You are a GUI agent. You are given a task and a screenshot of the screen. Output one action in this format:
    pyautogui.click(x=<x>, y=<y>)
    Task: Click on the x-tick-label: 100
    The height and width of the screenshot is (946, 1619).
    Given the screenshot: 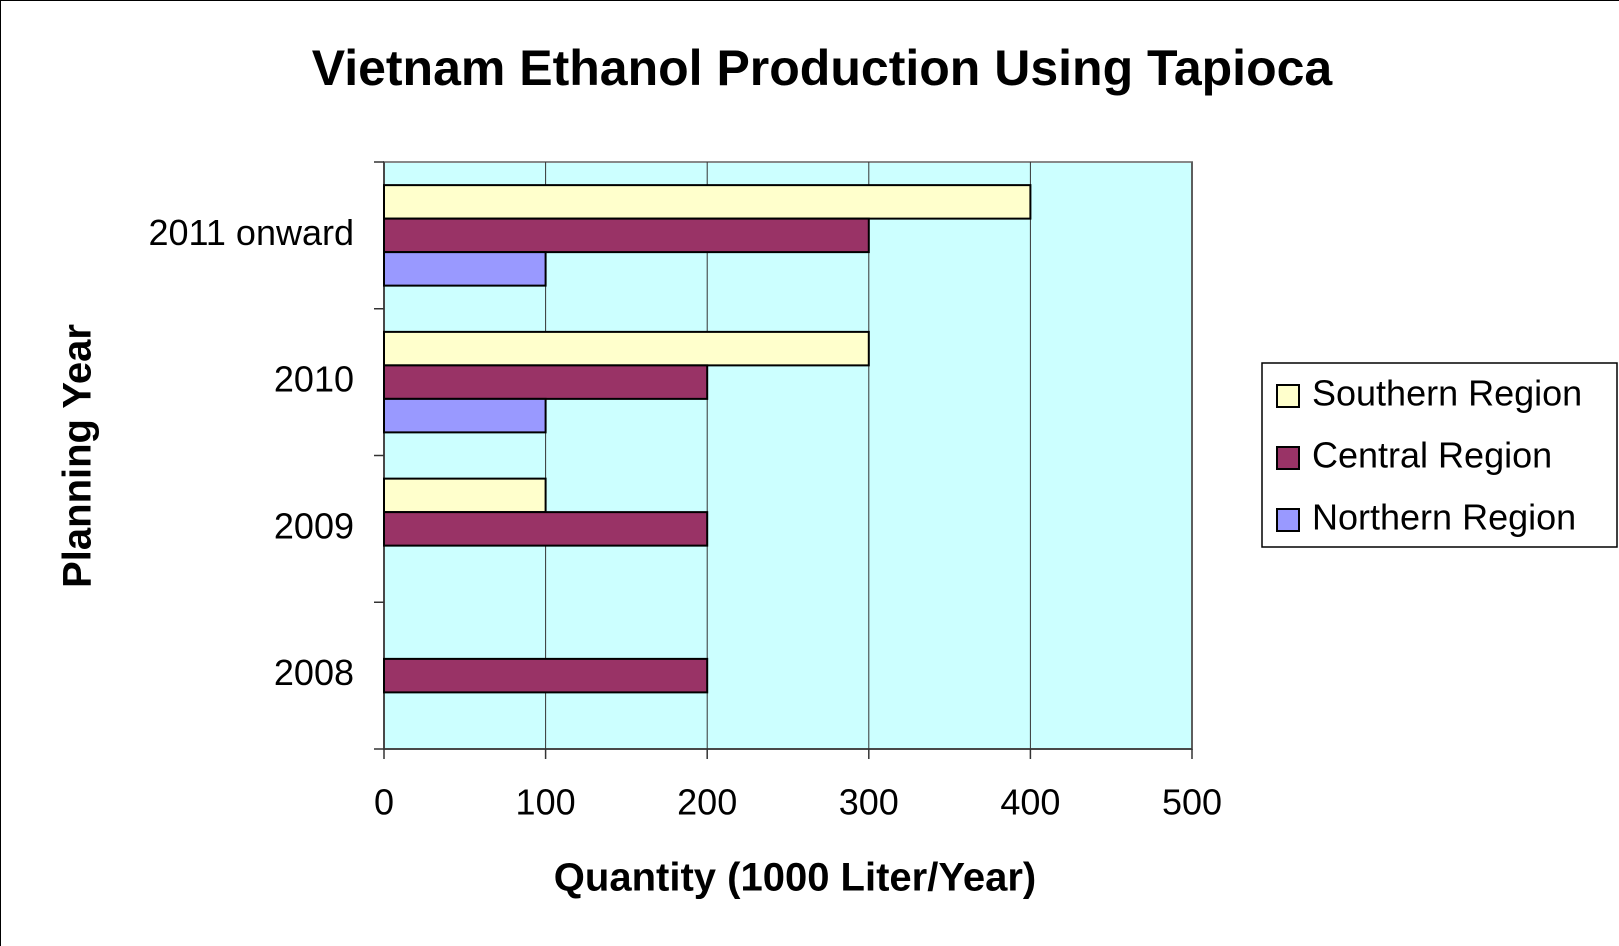 What is the action you would take?
    pyautogui.click(x=546, y=802)
    